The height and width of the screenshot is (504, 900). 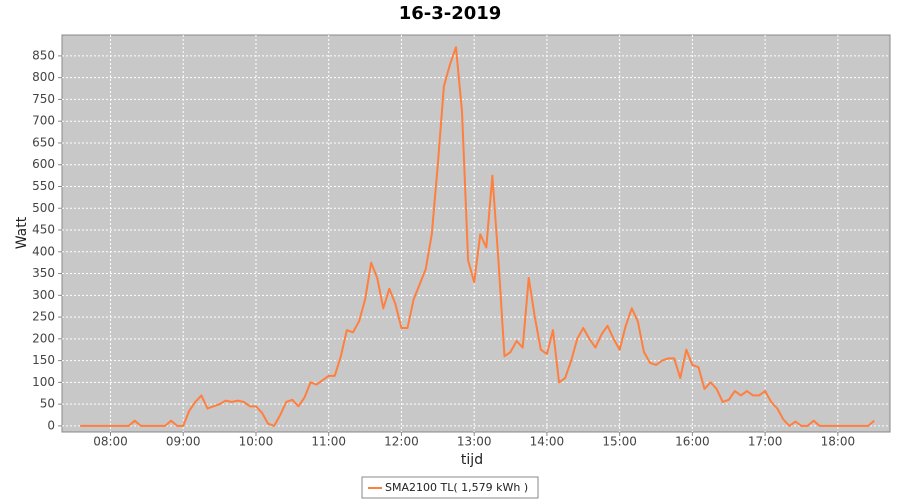 What do you see at coordinates (547, 442) in the screenshot?
I see `x-tick-label: 14:00` at bounding box center [547, 442].